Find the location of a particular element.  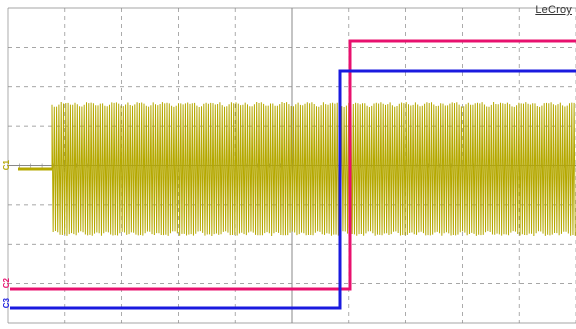

channel-marker-c2: C2 is located at coordinates (6, 283).